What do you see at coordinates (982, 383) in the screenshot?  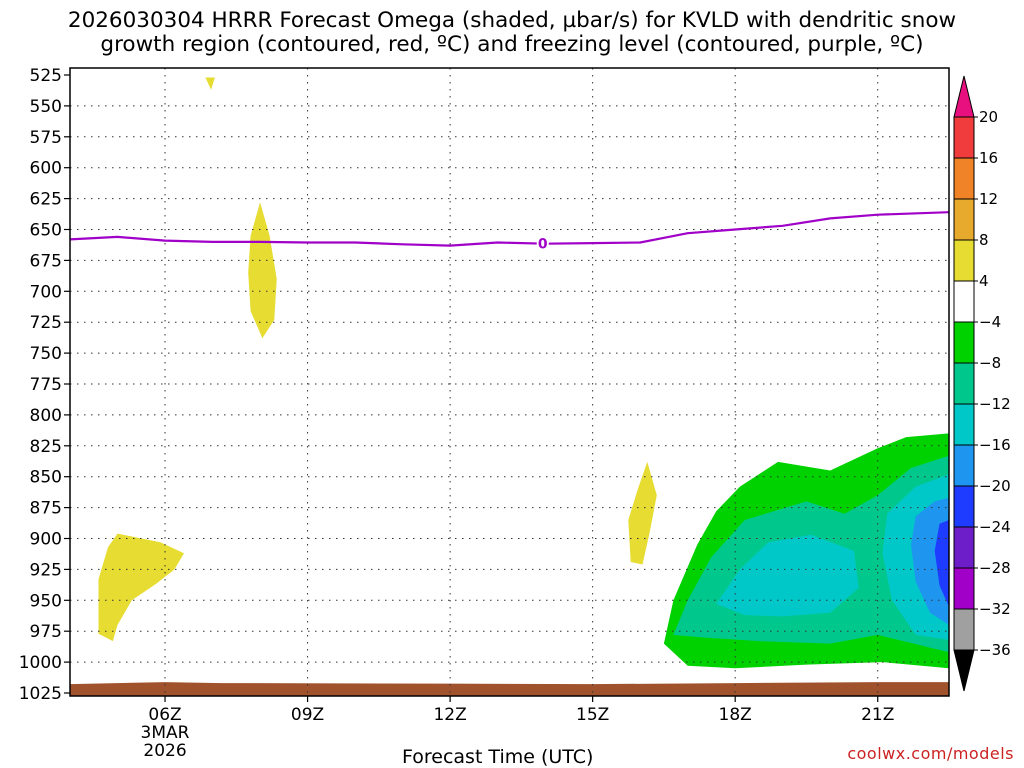 I see `colorbar: 20 16 12 8 4 −4 −8 −12 −16 −20 −24 −28 −32 −36` at bounding box center [982, 383].